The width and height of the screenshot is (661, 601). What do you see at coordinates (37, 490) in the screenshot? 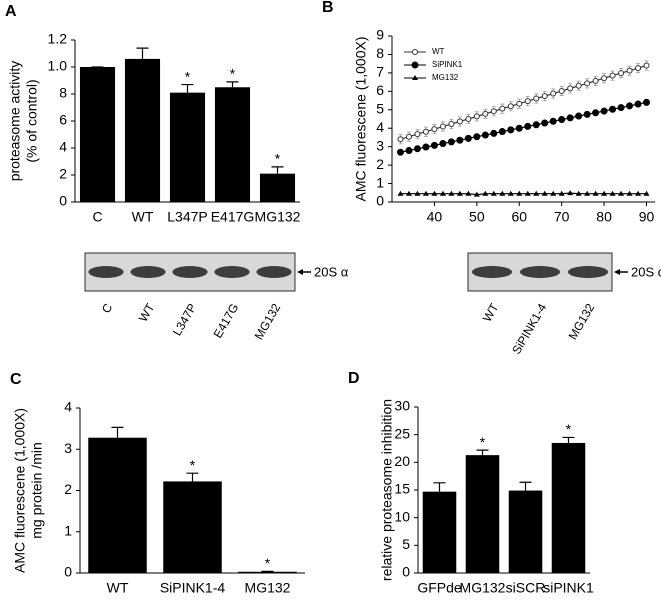
I see `y-axis-title: mg protein /min` at bounding box center [37, 490].